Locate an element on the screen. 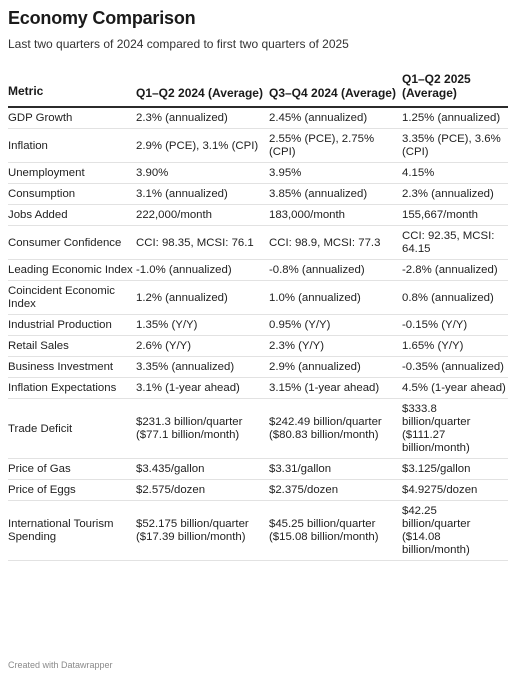 This screenshot has width=515, height=680. q1q2-2024-cell: 3.35% (annualized) is located at coordinates (202, 367).